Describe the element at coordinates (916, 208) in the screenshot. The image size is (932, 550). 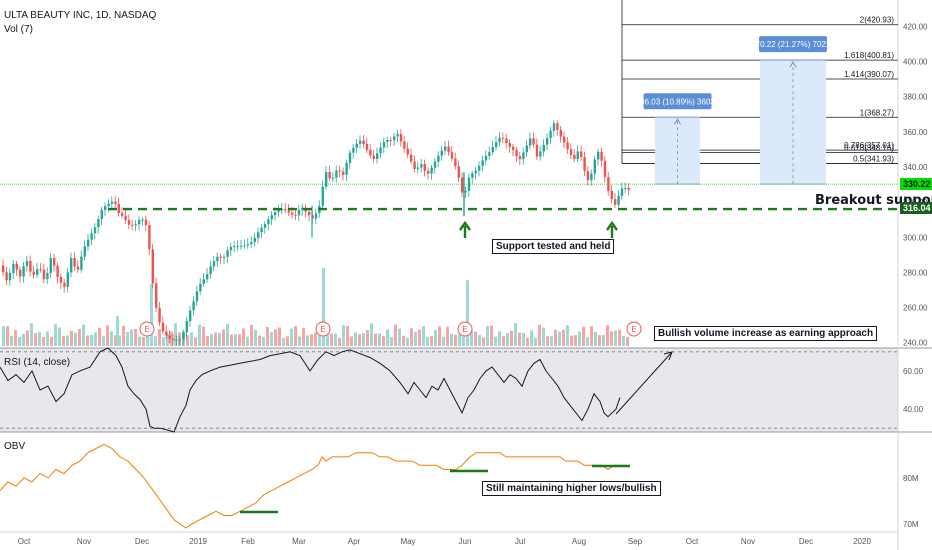
I see `support-price-tag: 316.04` at that location.